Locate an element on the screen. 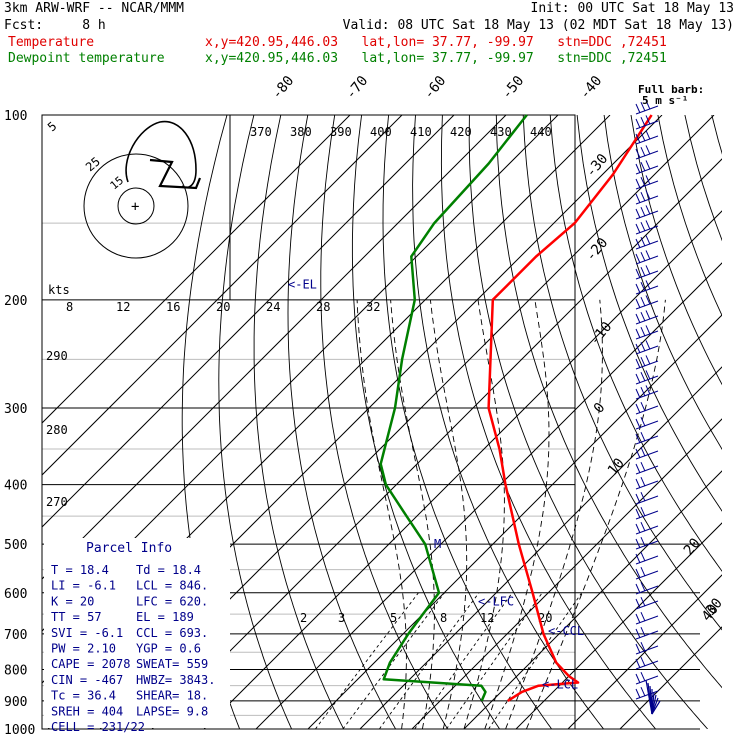 The width and height of the screenshot is (740, 740). isotherm-label: -70 is located at coordinates (357, 88).